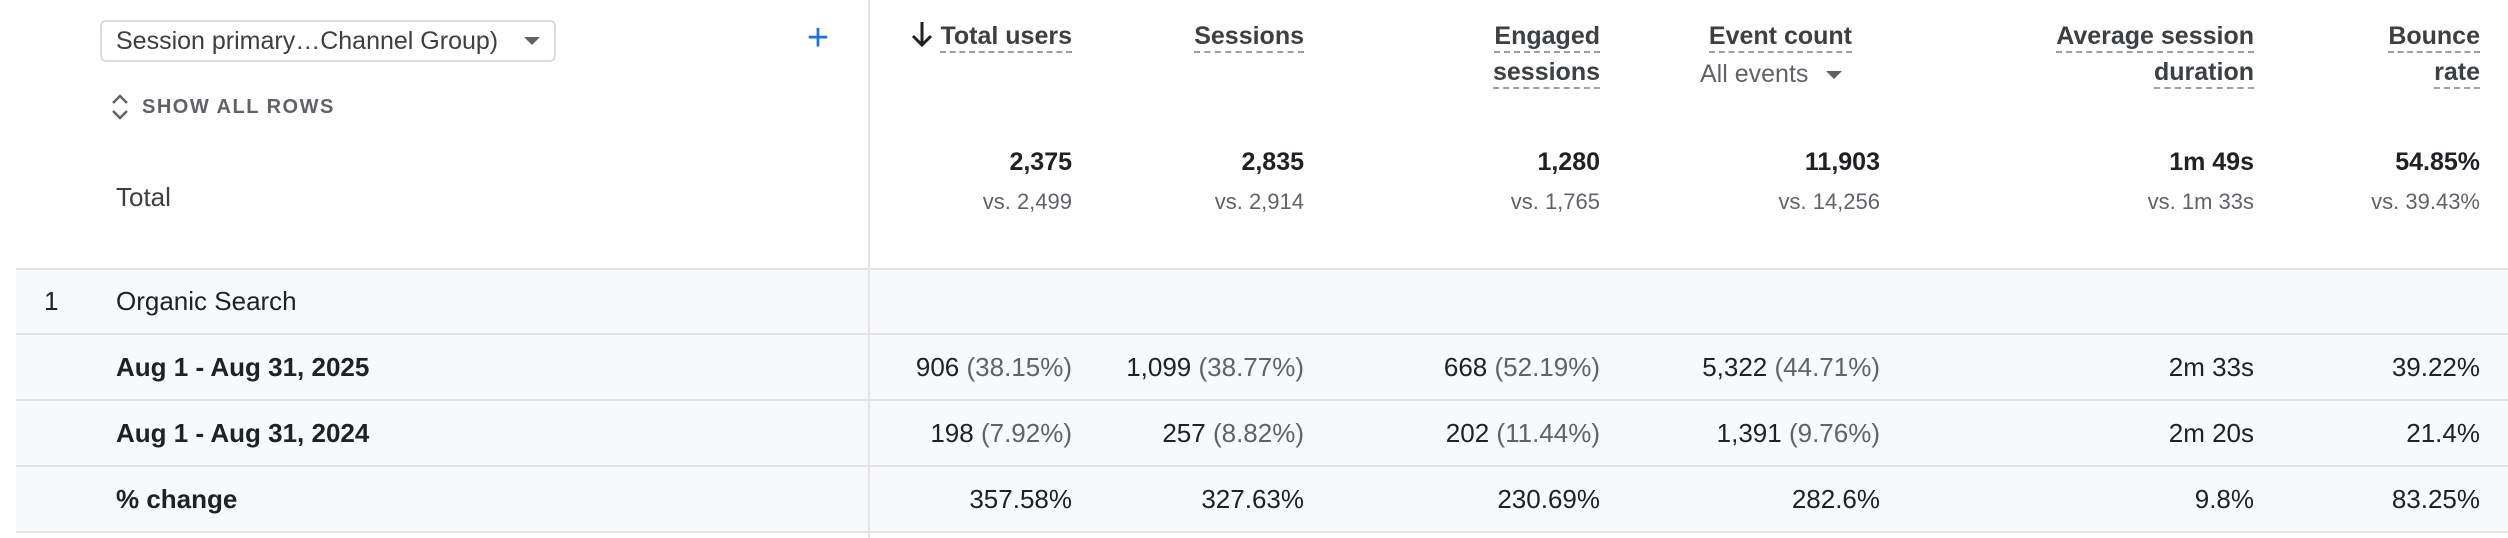  I want to click on cell-percent: (52.19%), so click(1547, 367).